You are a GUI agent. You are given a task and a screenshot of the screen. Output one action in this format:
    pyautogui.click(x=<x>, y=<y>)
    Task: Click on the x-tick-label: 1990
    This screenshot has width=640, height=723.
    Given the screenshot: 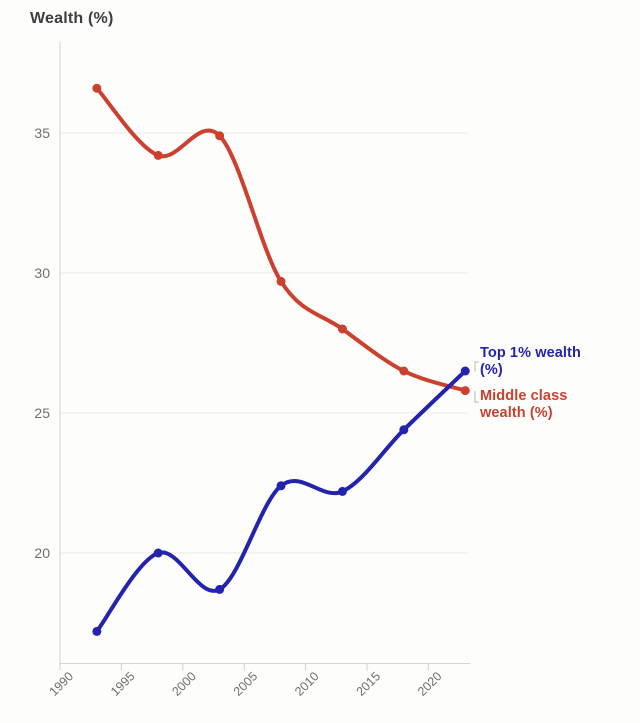 What is the action you would take?
    pyautogui.click(x=62, y=684)
    